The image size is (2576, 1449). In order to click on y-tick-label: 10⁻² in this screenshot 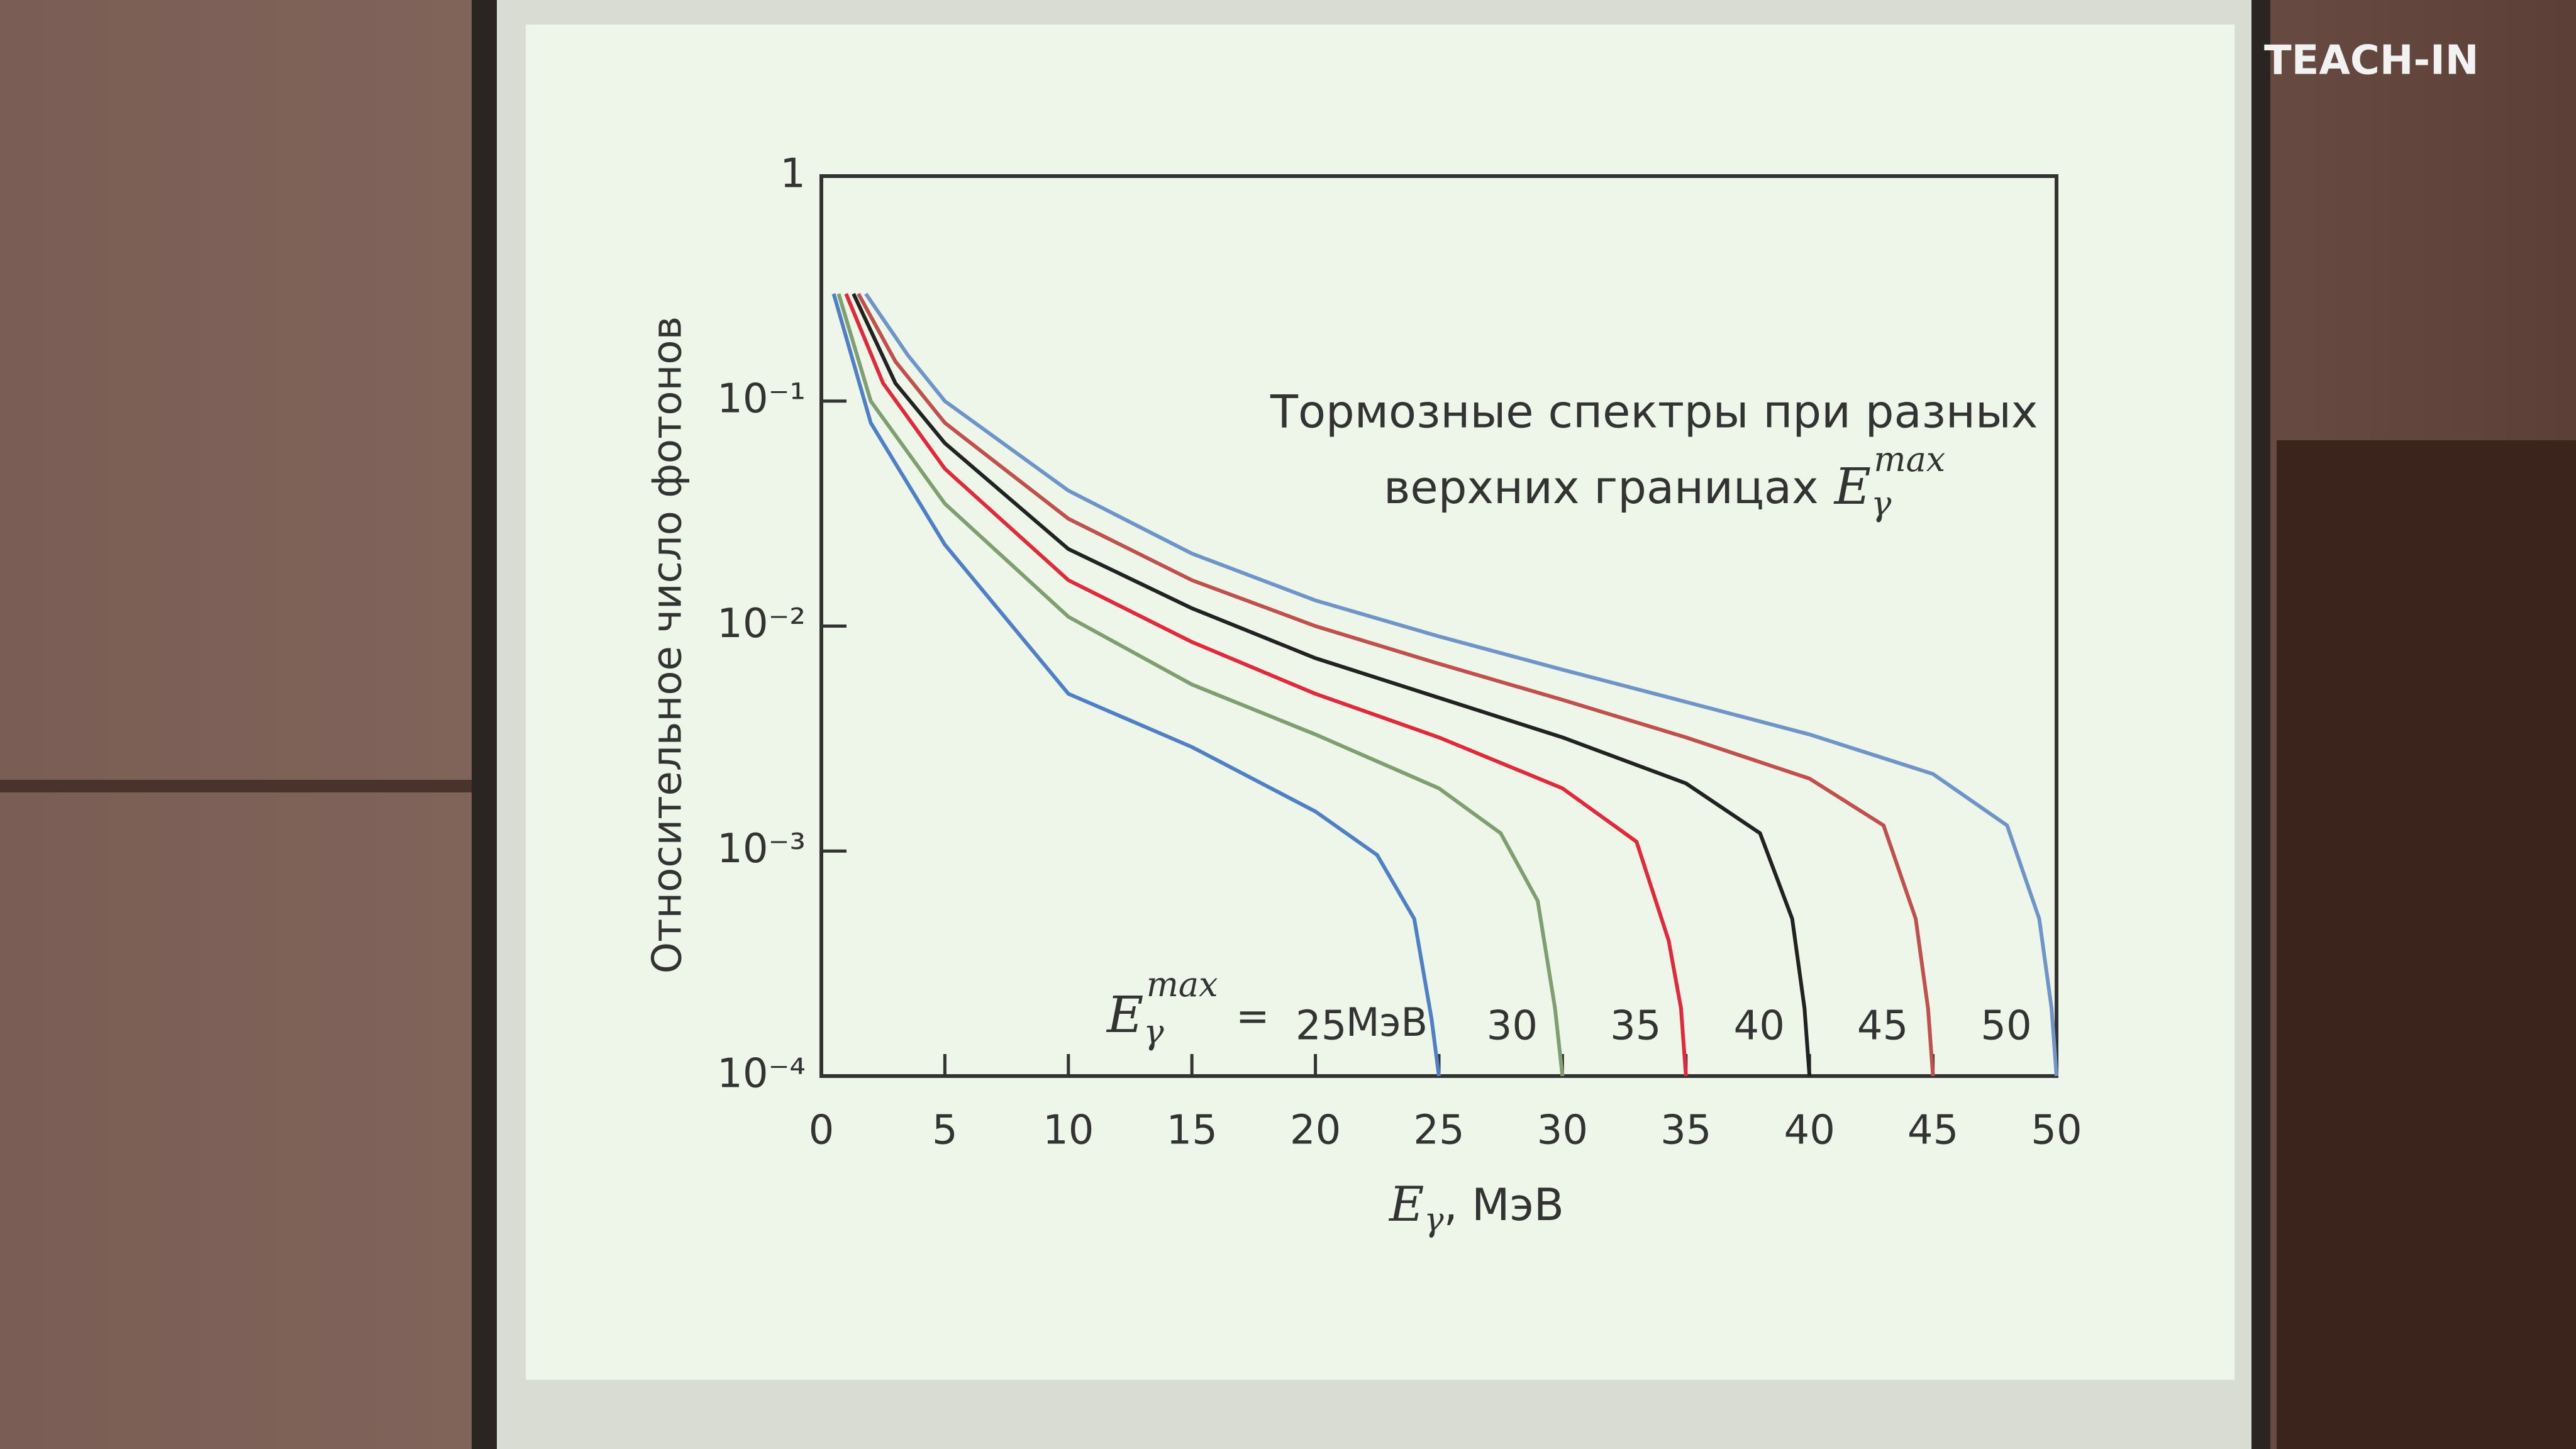, I will do `click(761, 624)`.